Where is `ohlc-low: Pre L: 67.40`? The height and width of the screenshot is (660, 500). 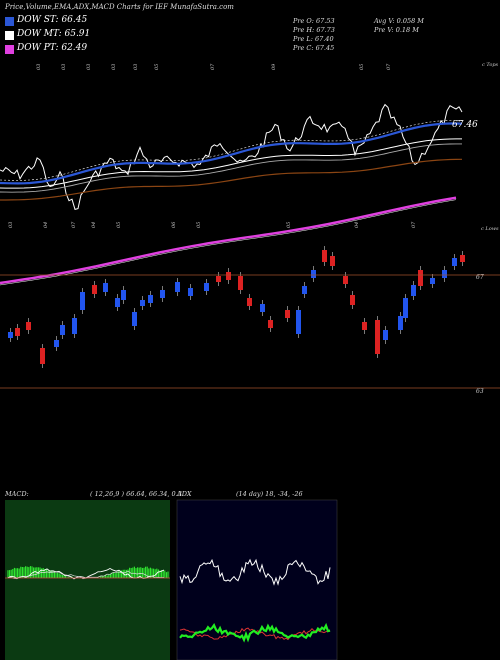 ohlc-low: Pre L: 67.40 is located at coordinates (313, 39).